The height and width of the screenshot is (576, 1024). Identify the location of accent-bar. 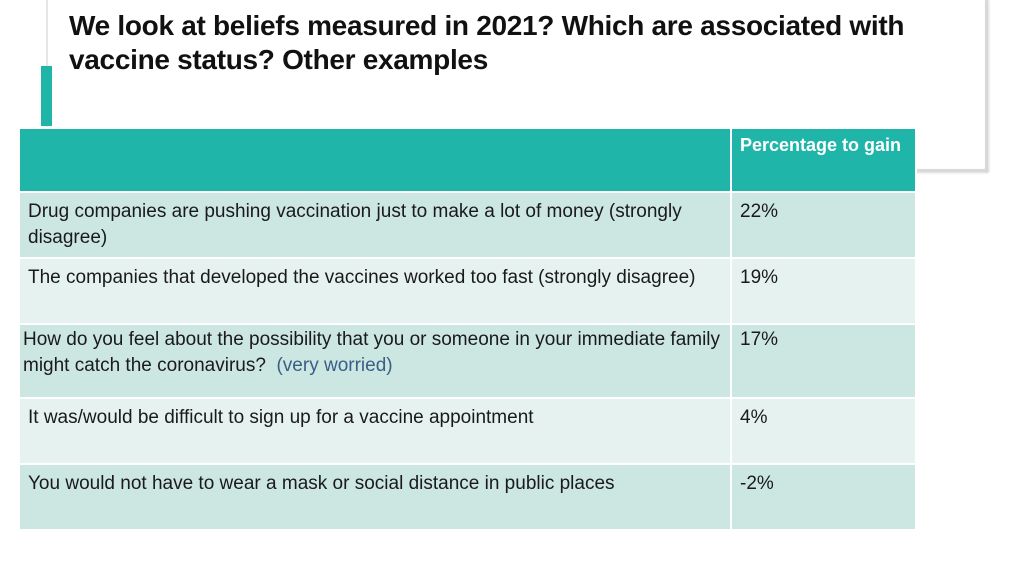
(46, 96).